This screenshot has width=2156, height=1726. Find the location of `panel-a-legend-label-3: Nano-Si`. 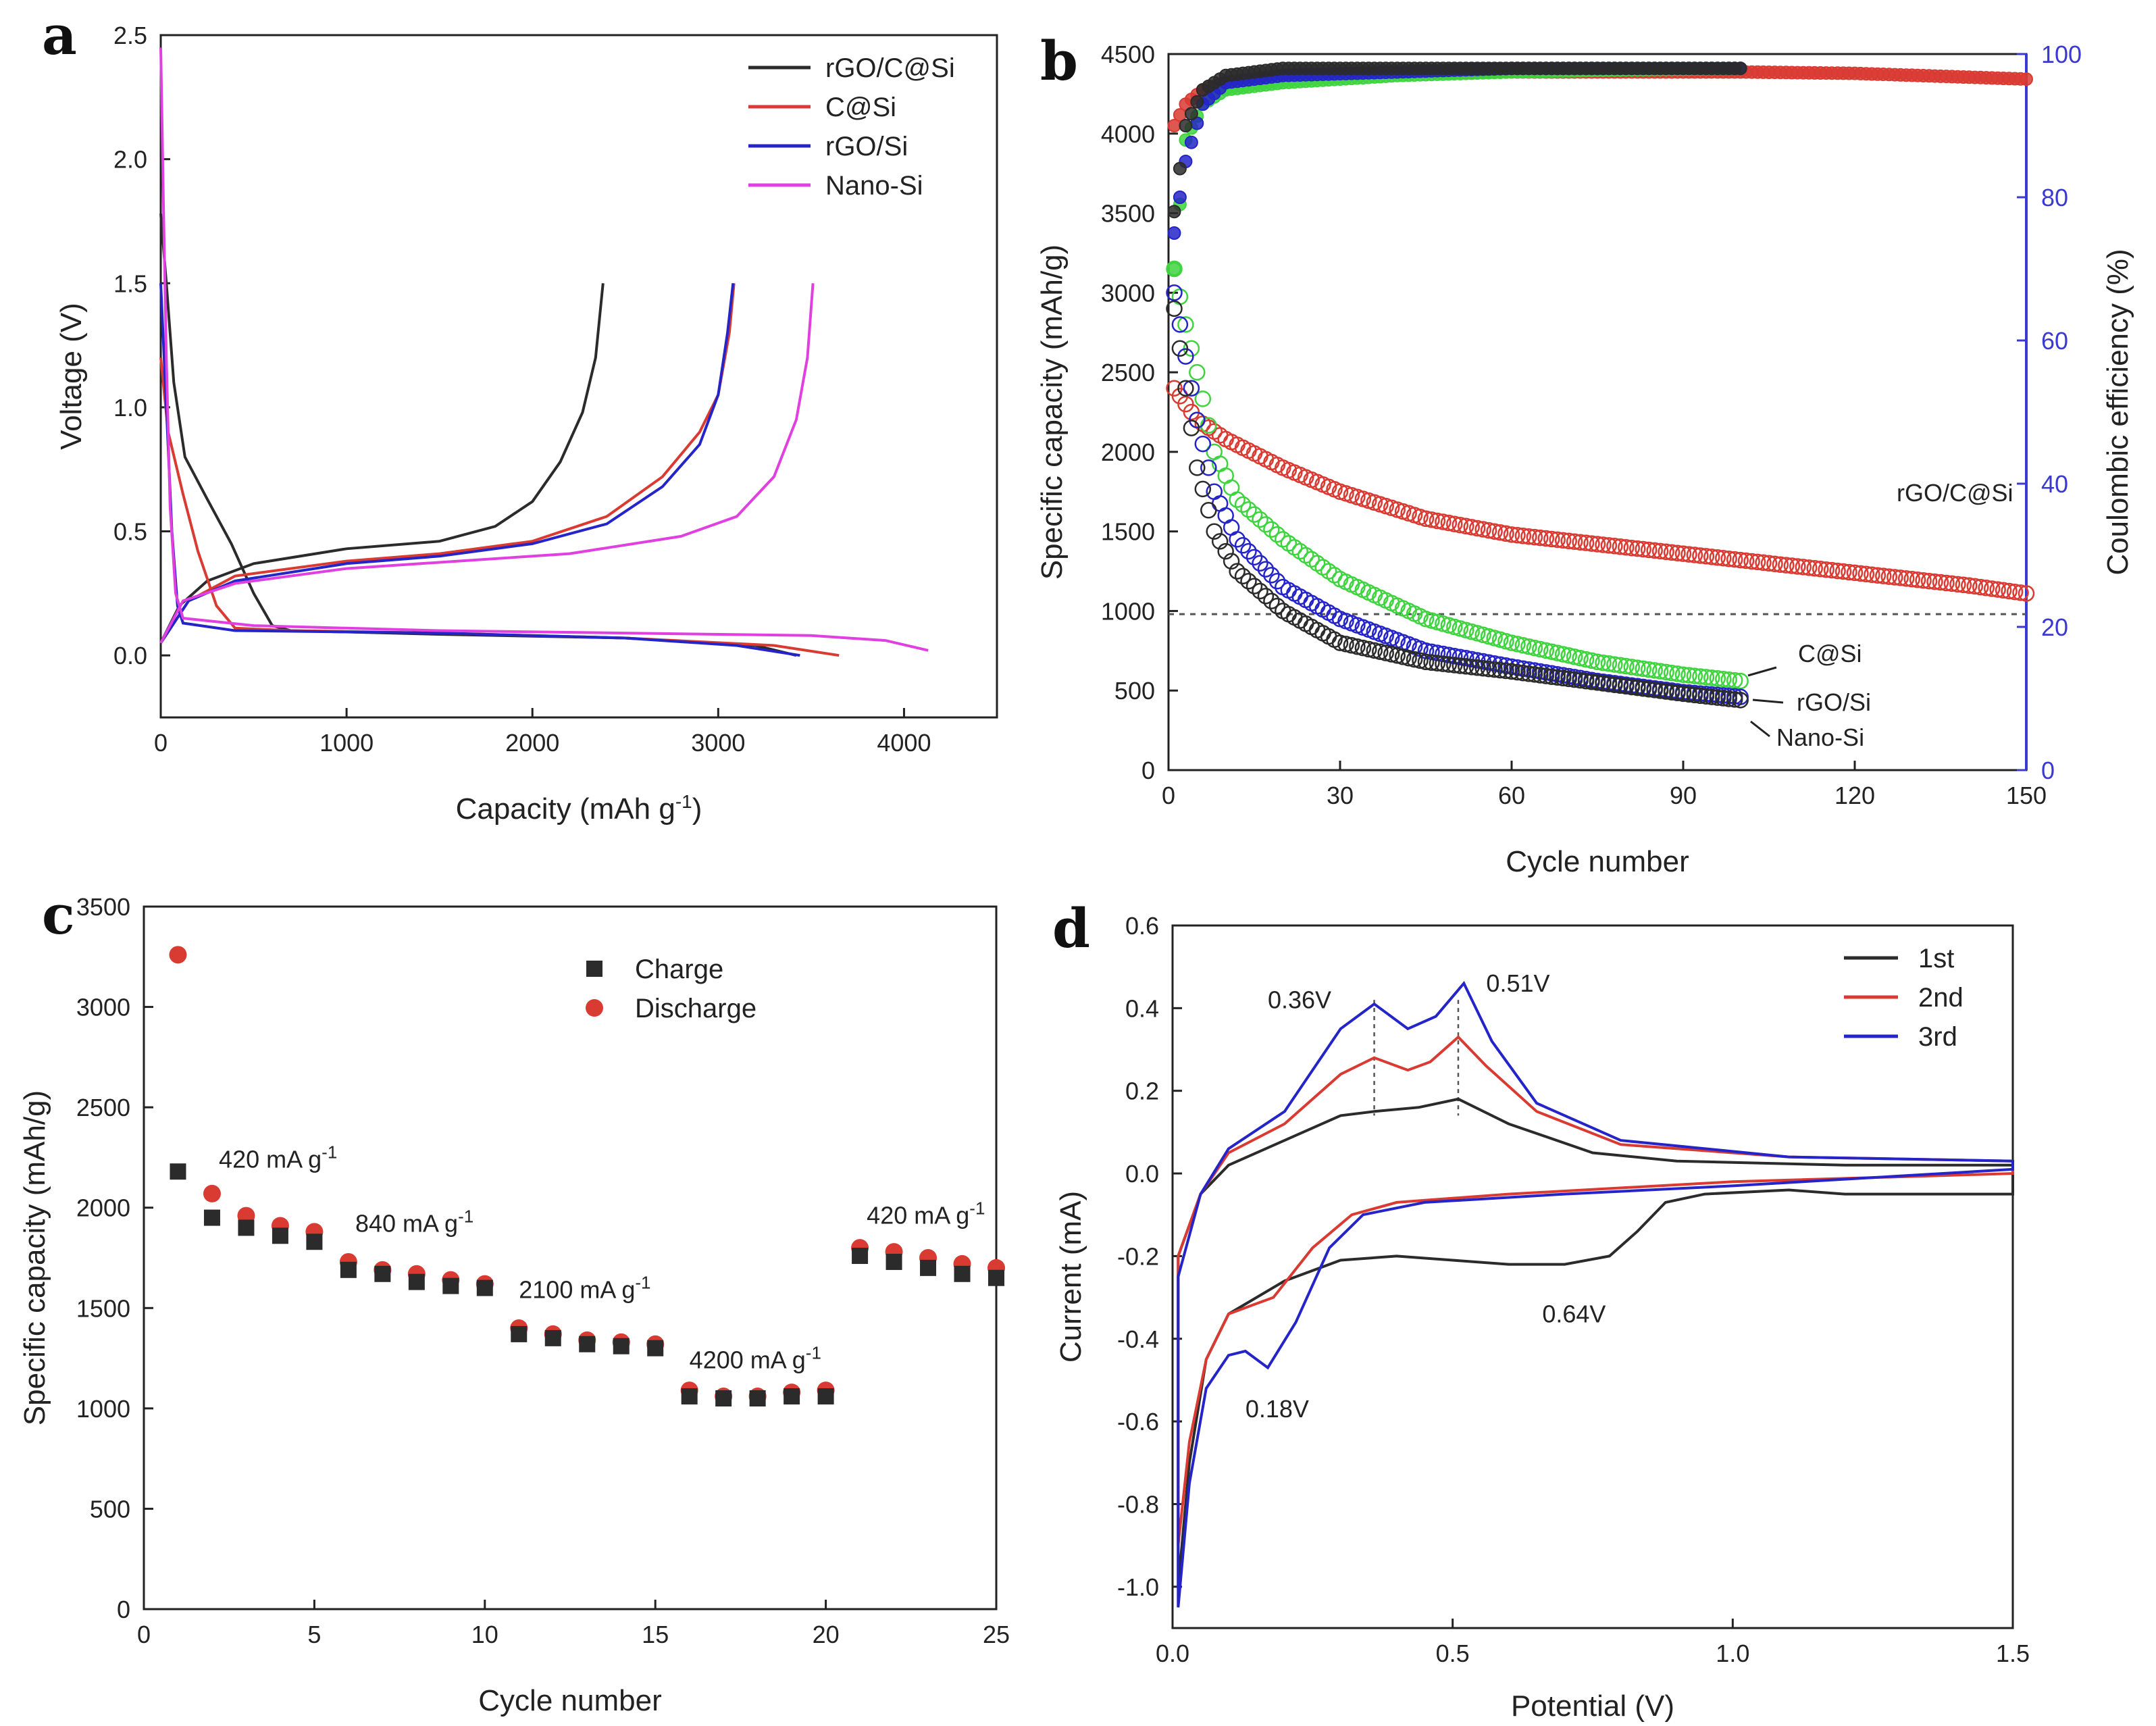

panel-a-legend-label-3: Nano-Si is located at coordinates (874, 186).